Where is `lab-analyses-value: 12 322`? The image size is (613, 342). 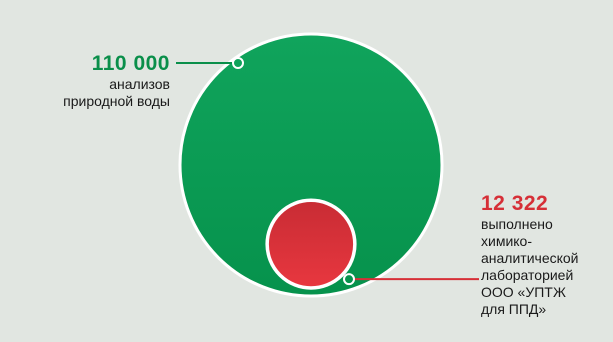 lab-analyses-value: 12 322 is located at coordinates (515, 203).